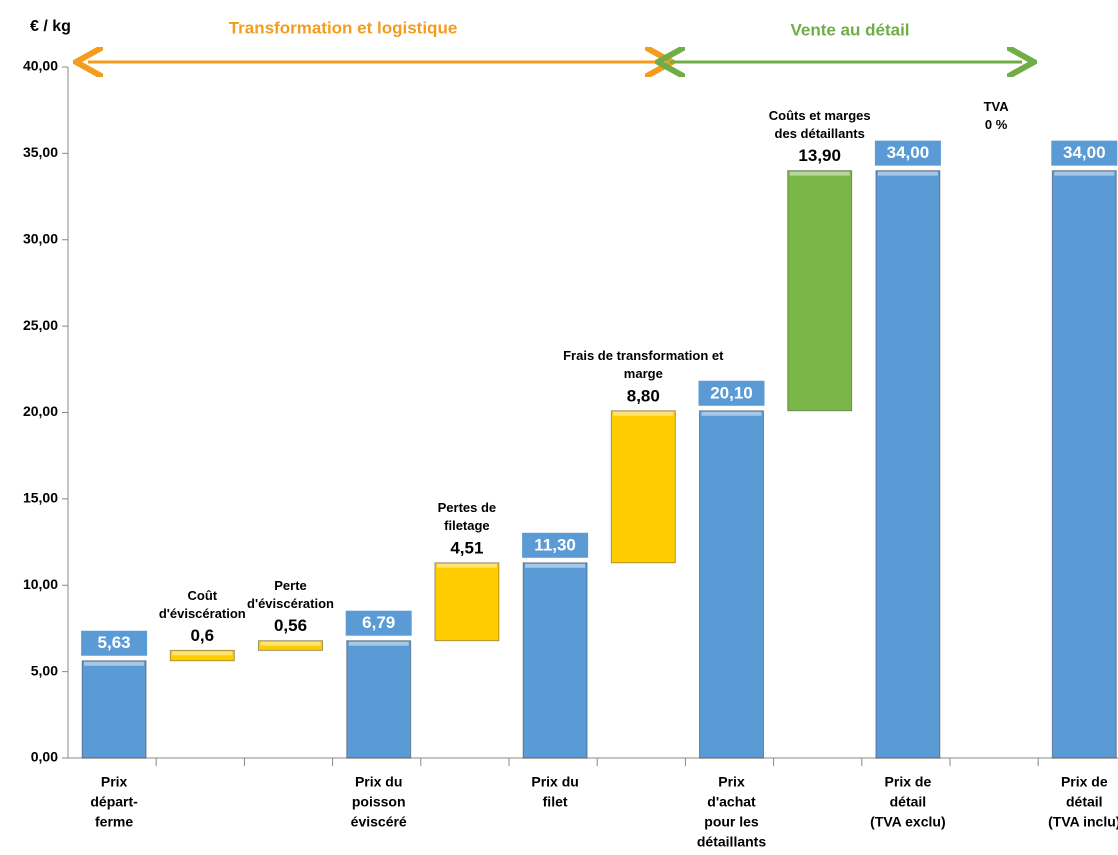  Describe the element at coordinates (819, 155) in the screenshot. I see `value-label: 13,90` at that location.